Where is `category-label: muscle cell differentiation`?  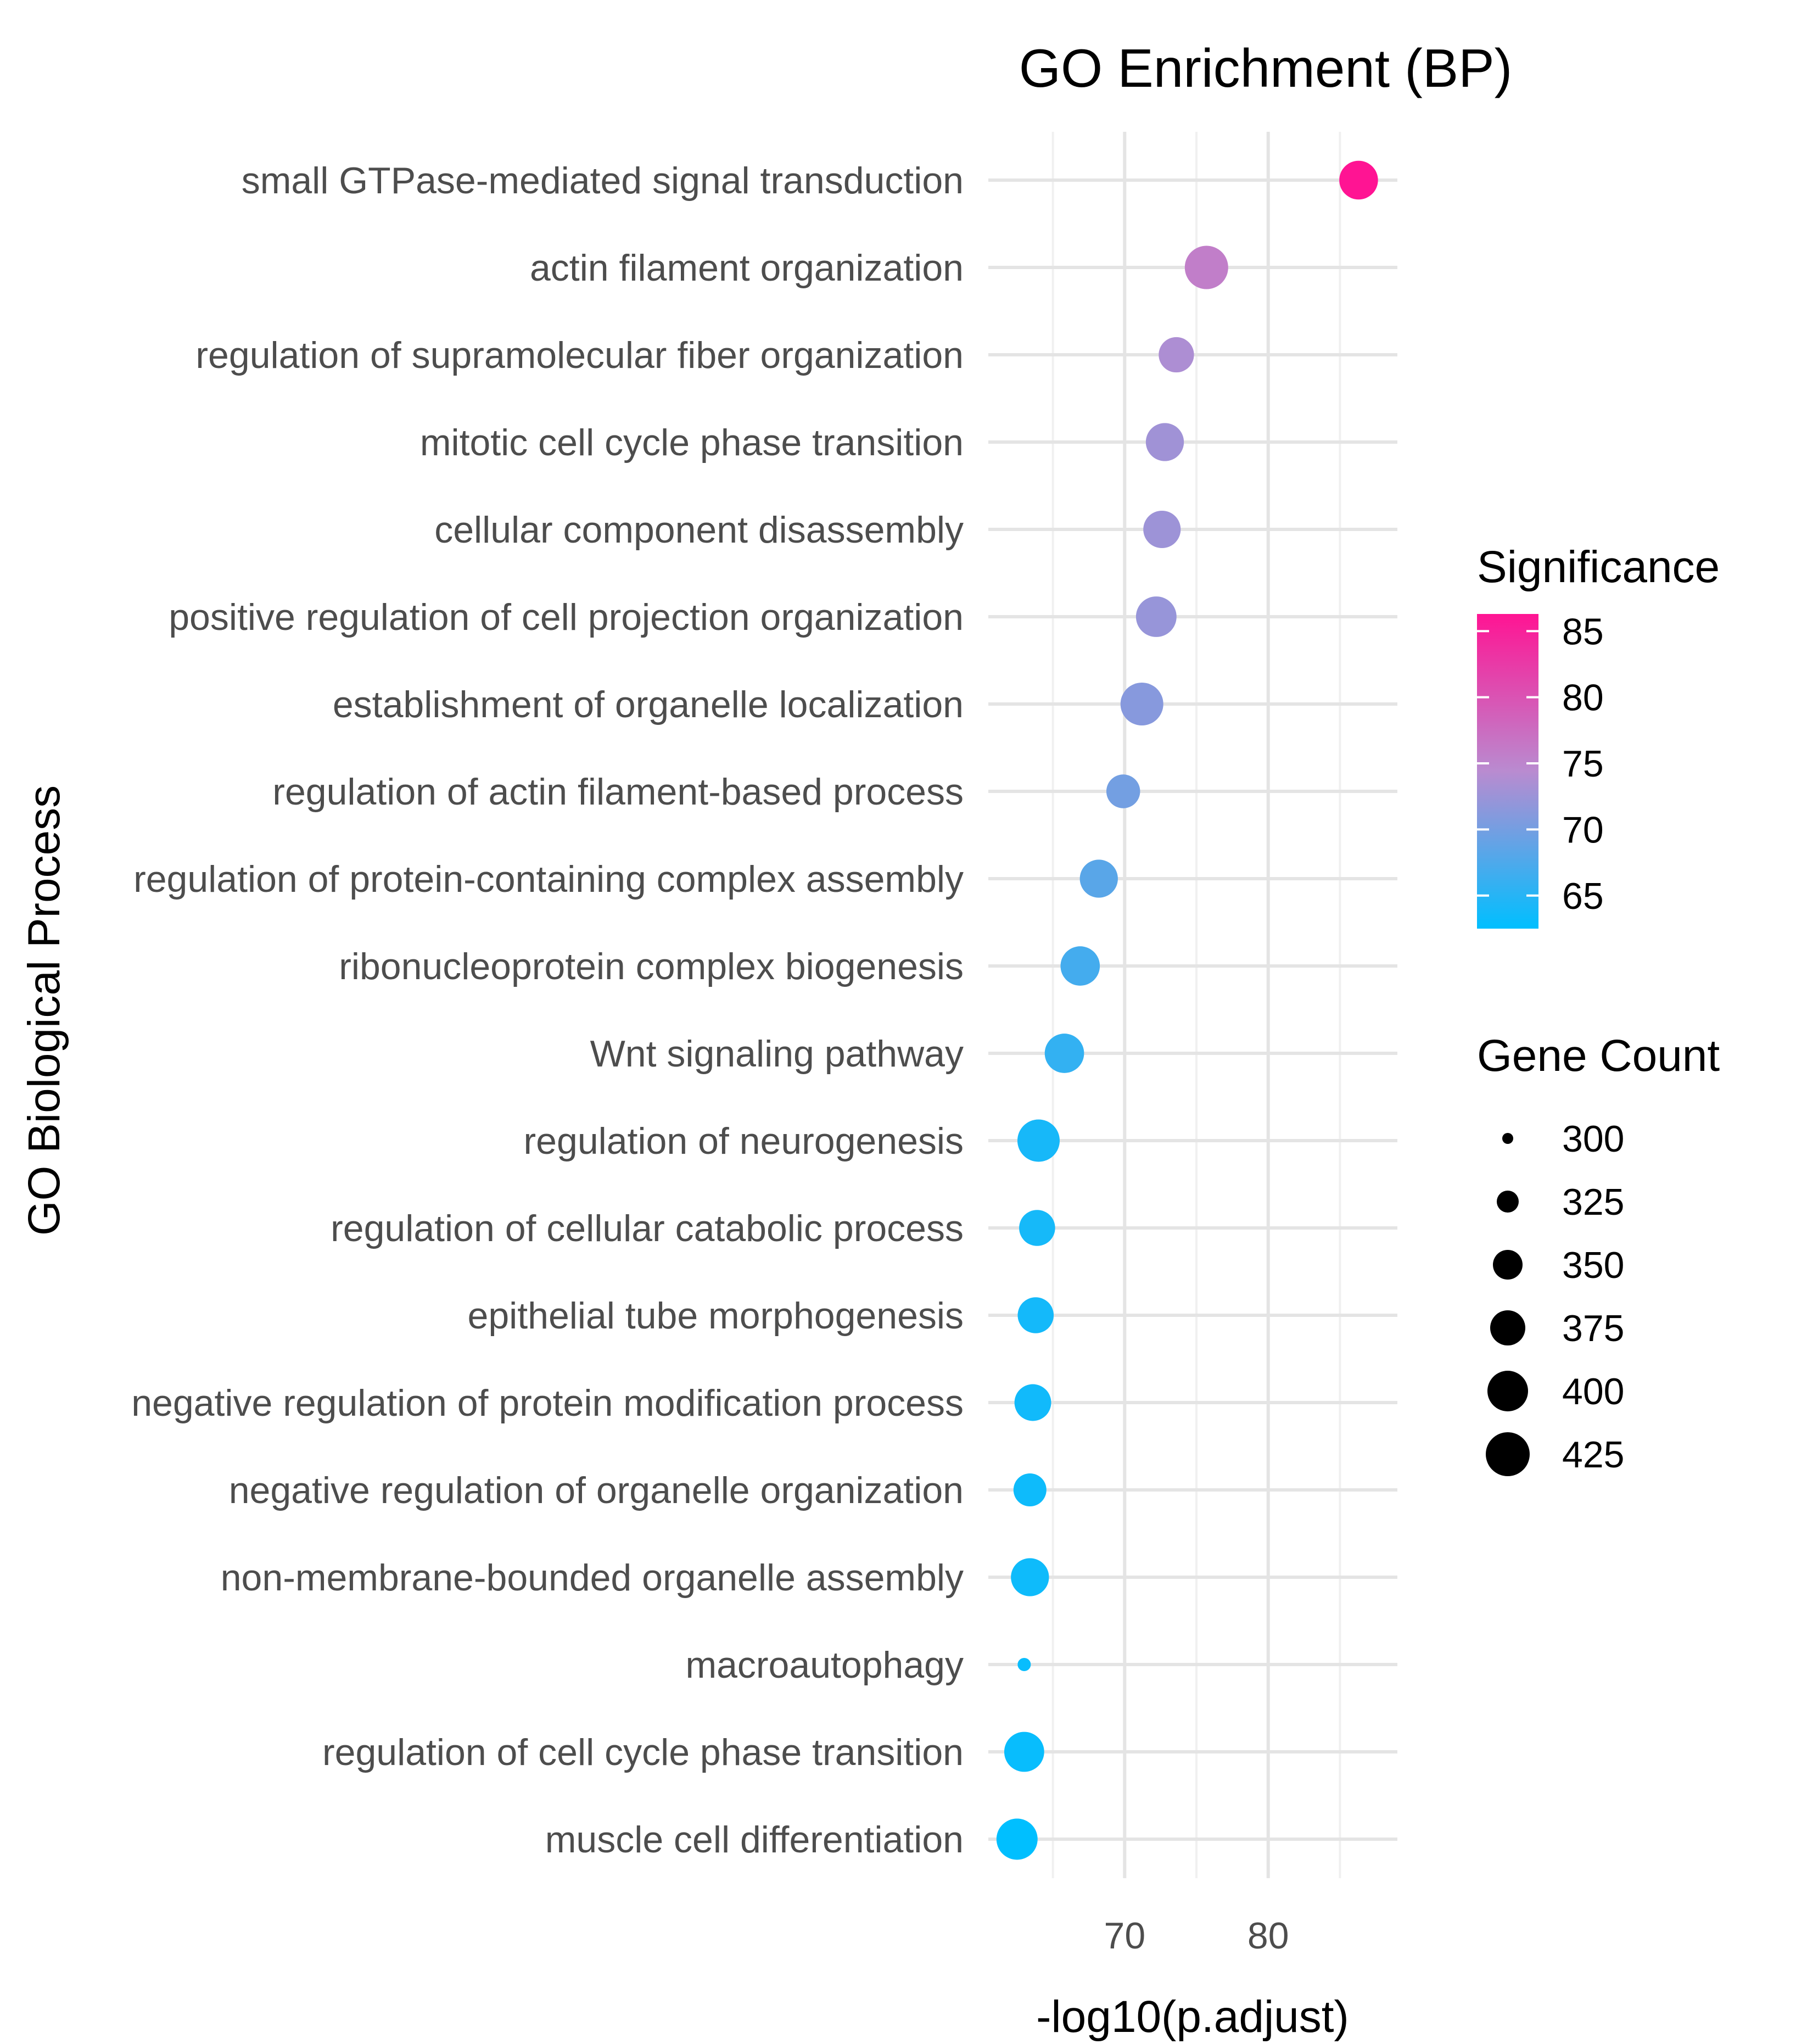 category-label: muscle cell differentiation is located at coordinates (755, 1840).